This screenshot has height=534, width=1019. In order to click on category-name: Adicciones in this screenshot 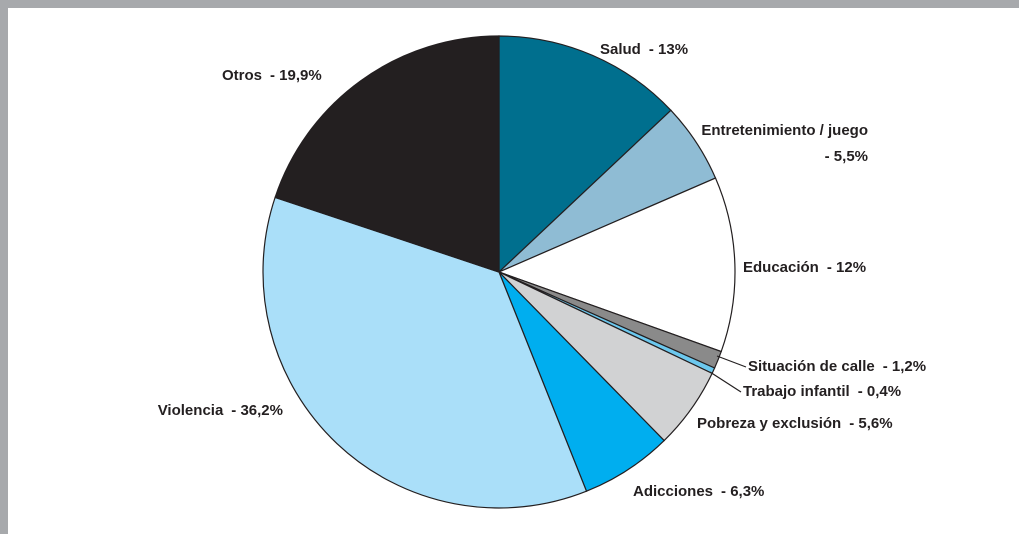, I will do `click(673, 491)`.